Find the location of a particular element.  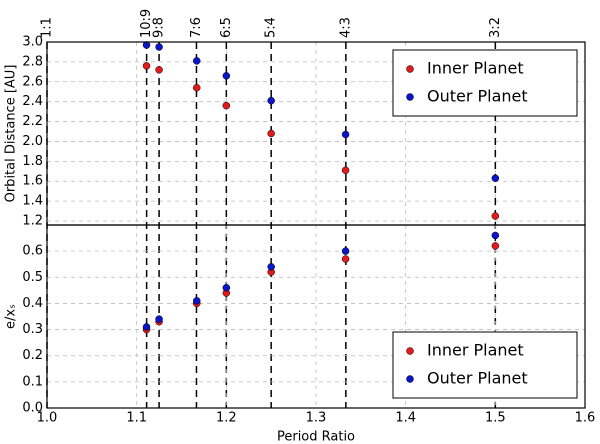

x-tick-label: 1.4 is located at coordinates (405, 418).